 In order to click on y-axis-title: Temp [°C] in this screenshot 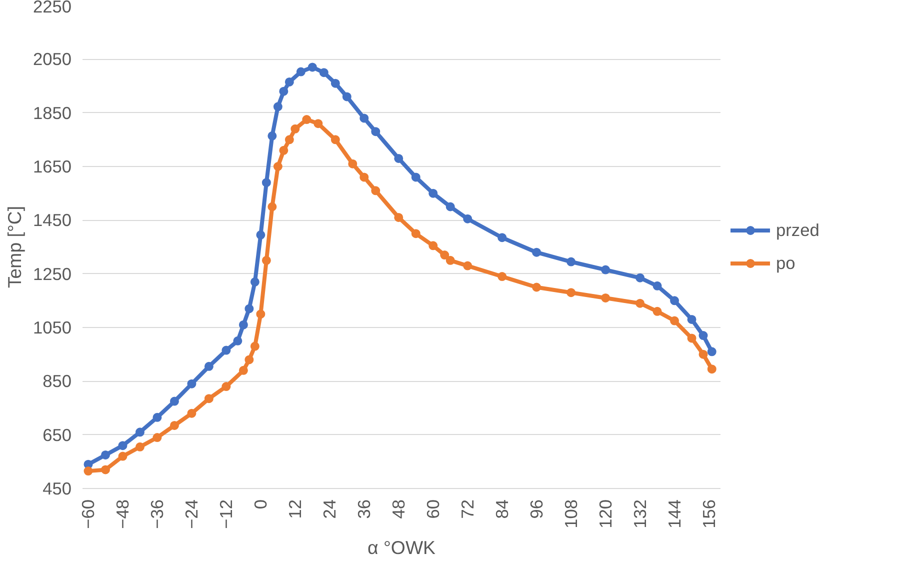, I will do `click(14, 247)`.